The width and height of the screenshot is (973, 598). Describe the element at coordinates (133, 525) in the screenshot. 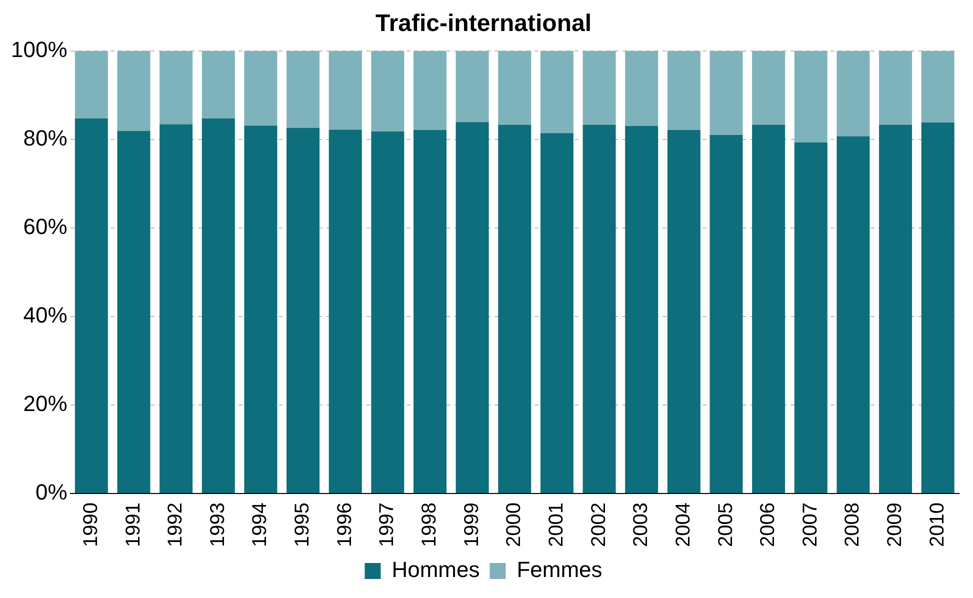

I see `x-tick-label: 1991` at that location.